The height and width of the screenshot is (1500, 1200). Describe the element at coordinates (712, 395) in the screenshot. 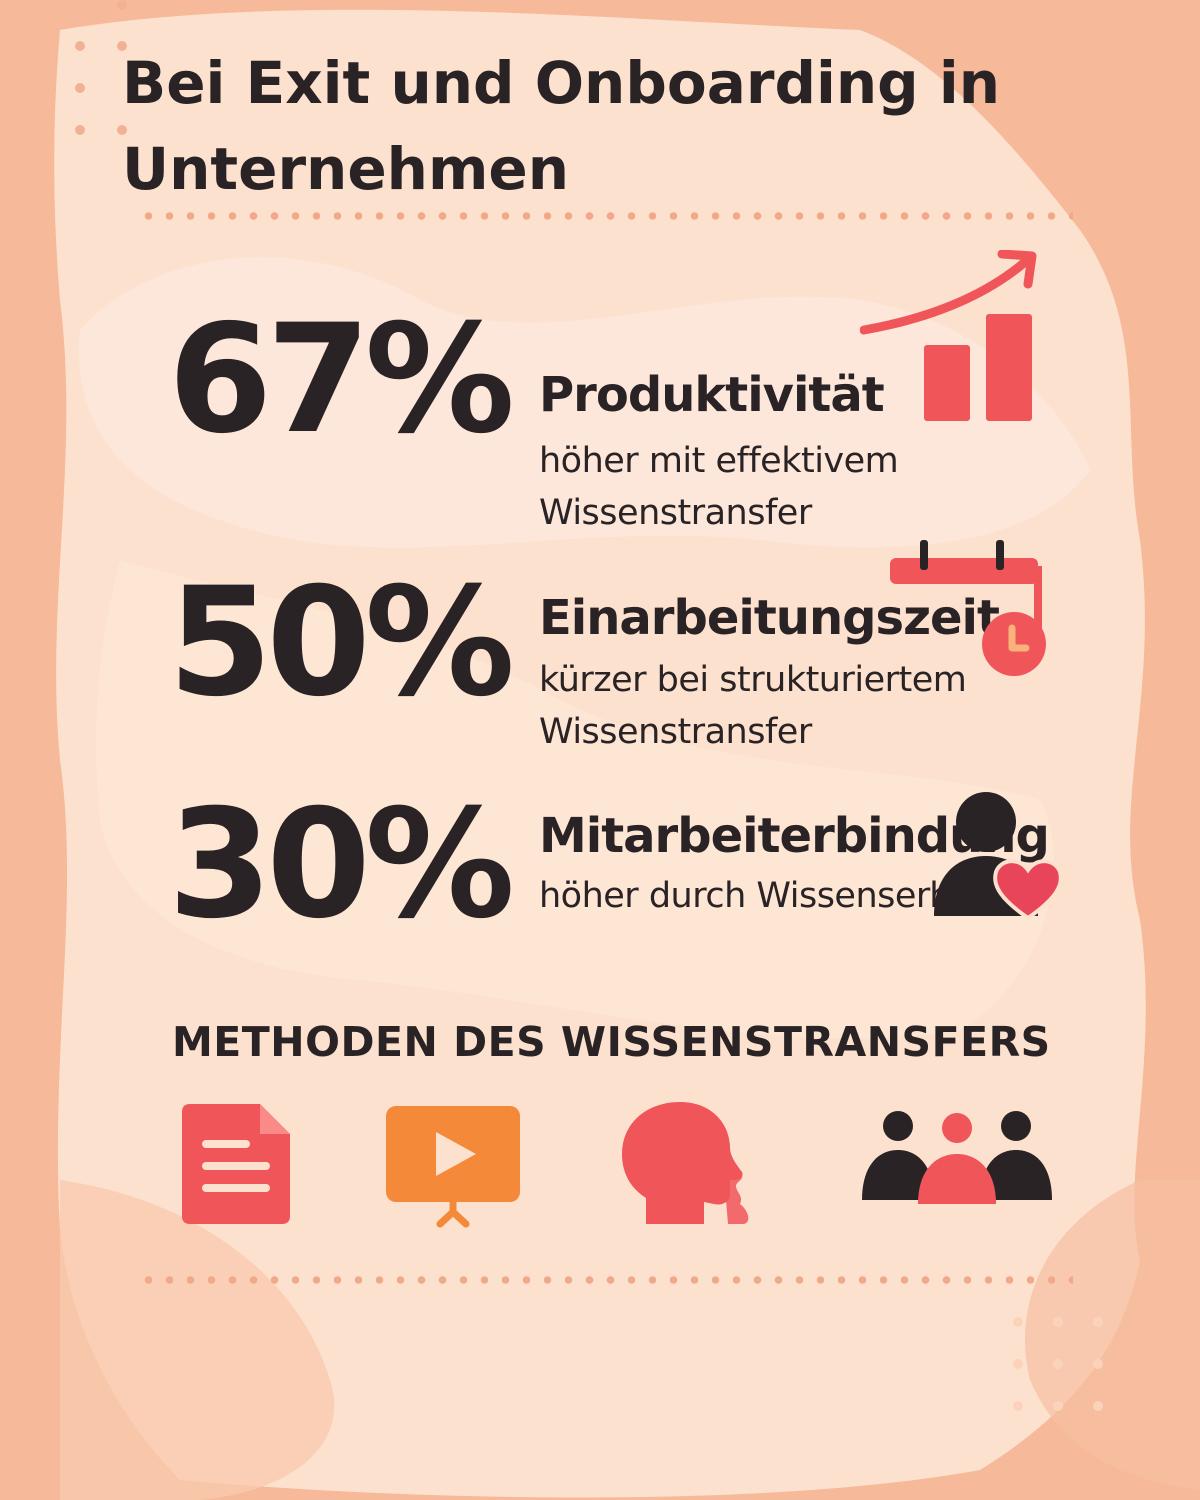

I see `stat-heading: Produktivität` at that location.